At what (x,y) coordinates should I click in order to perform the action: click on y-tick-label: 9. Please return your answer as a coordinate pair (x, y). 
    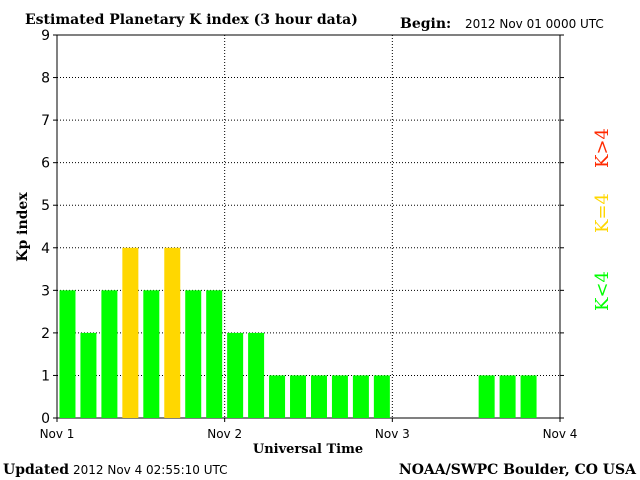
    Looking at the image, I should click on (45, 36).